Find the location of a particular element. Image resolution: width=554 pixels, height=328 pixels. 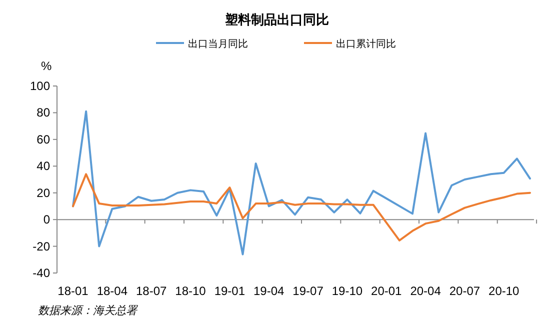

x-tick-label: 20-07 is located at coordinates (464, 291).